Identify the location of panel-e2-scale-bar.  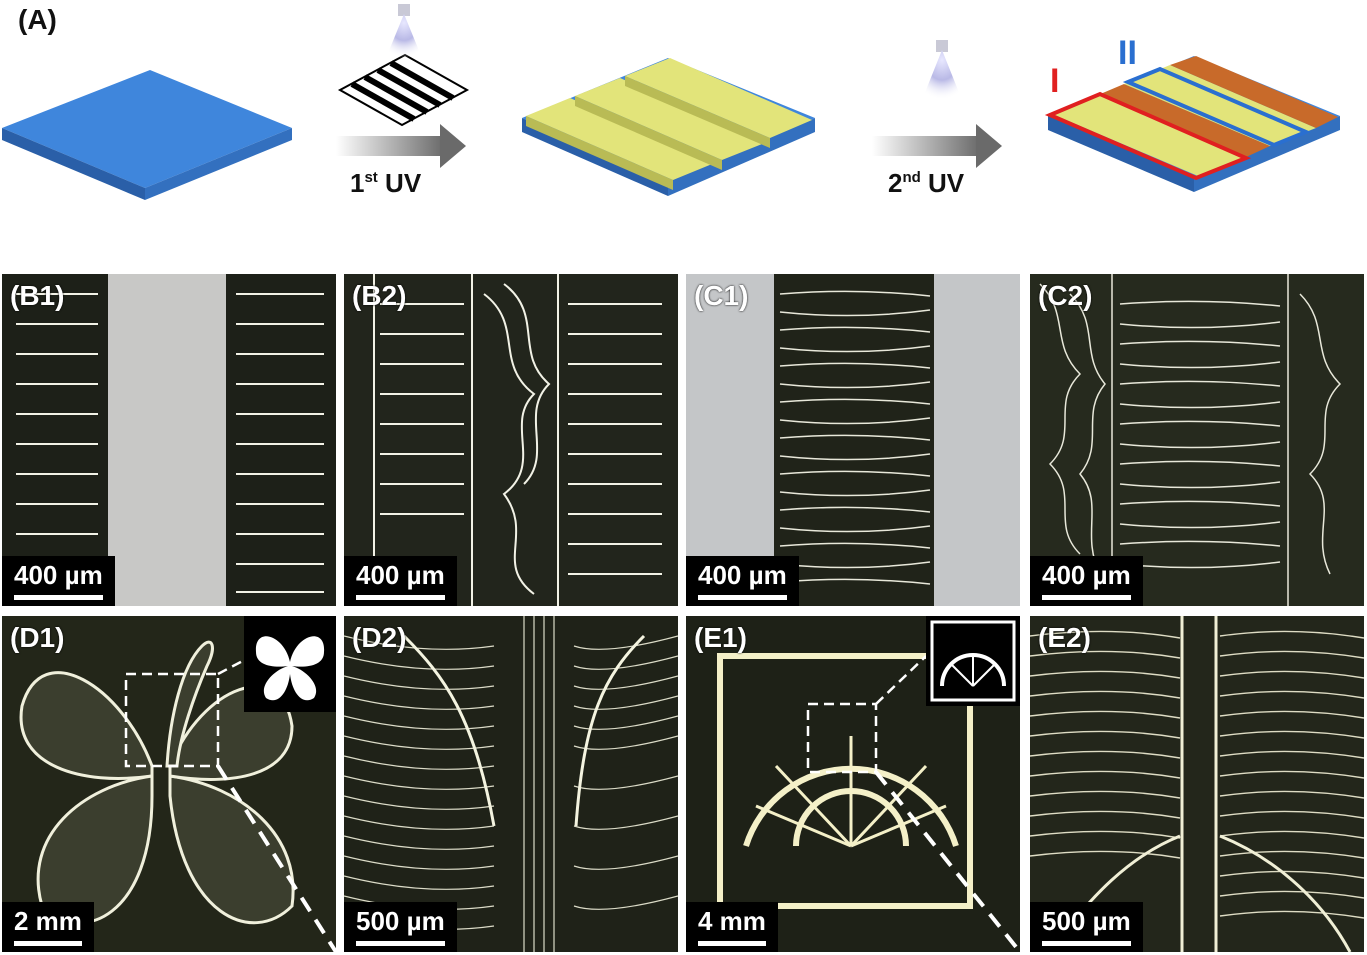
(1086, 943).